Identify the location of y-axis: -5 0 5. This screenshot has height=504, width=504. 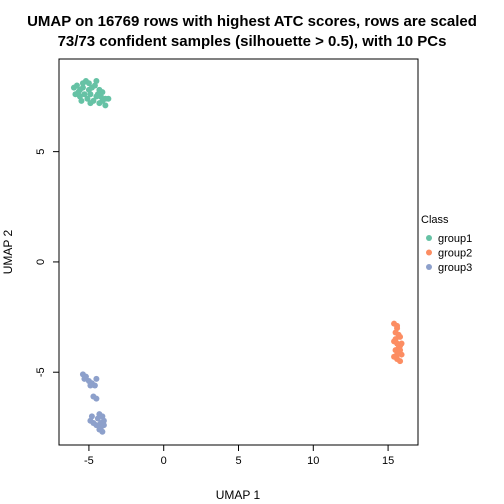
(47, 263).